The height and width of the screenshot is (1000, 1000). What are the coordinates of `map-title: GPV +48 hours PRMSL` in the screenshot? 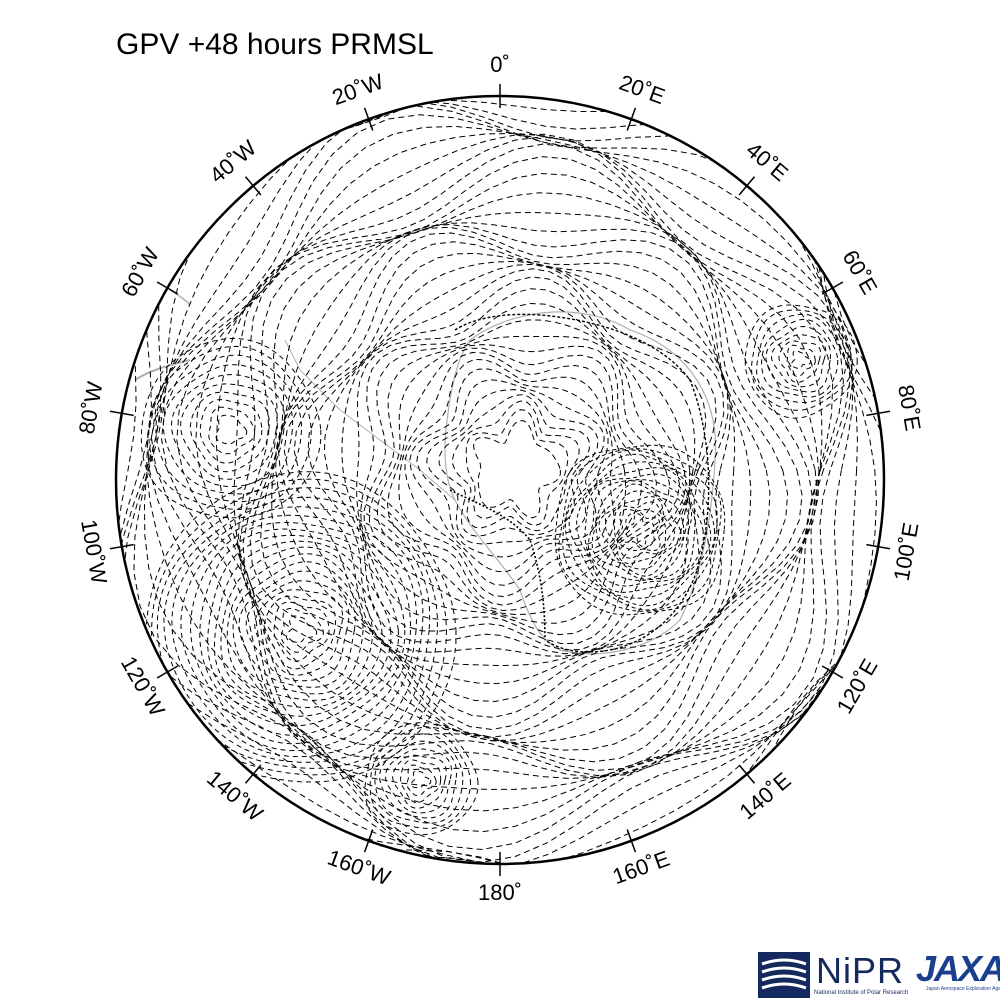 It's located at (275, 44).